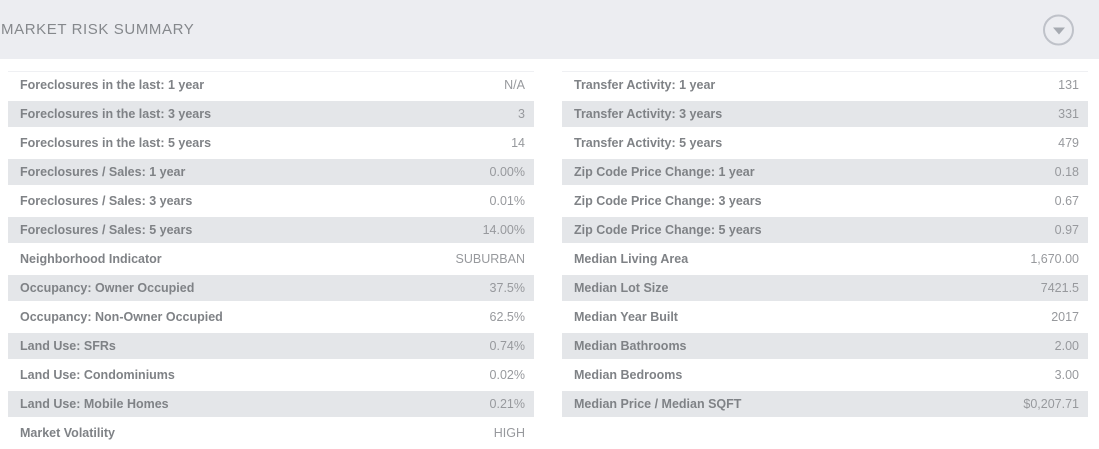 This screenshot has width=1099, height=449. I want to click on row-label: Transfer Activity: 3 years, so click(648, 114).